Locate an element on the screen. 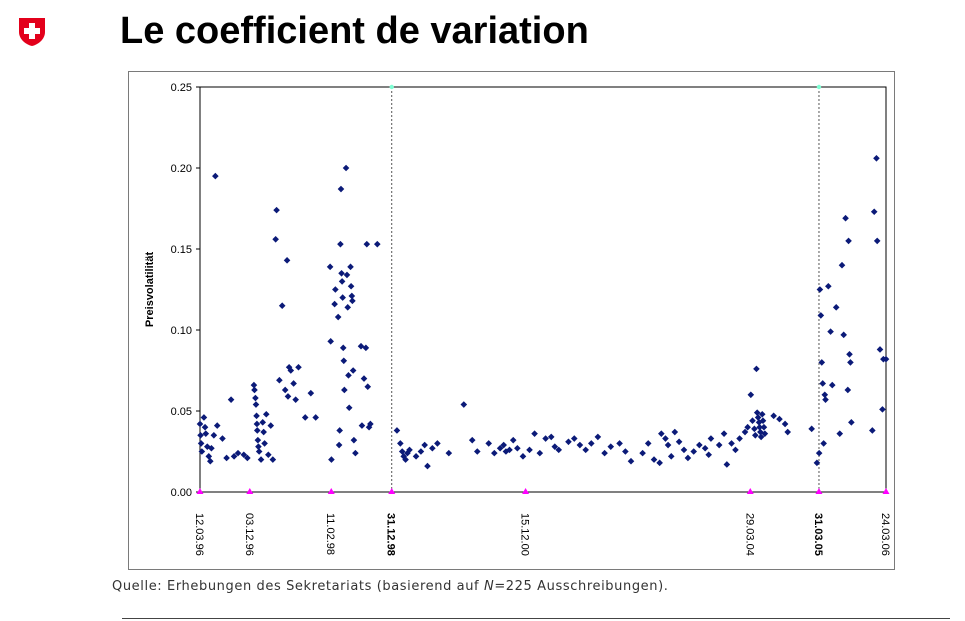 Image resolution: width=965 pixels, height=621 pixels. swiss-shield-logo is located at coordinates (32, 32).